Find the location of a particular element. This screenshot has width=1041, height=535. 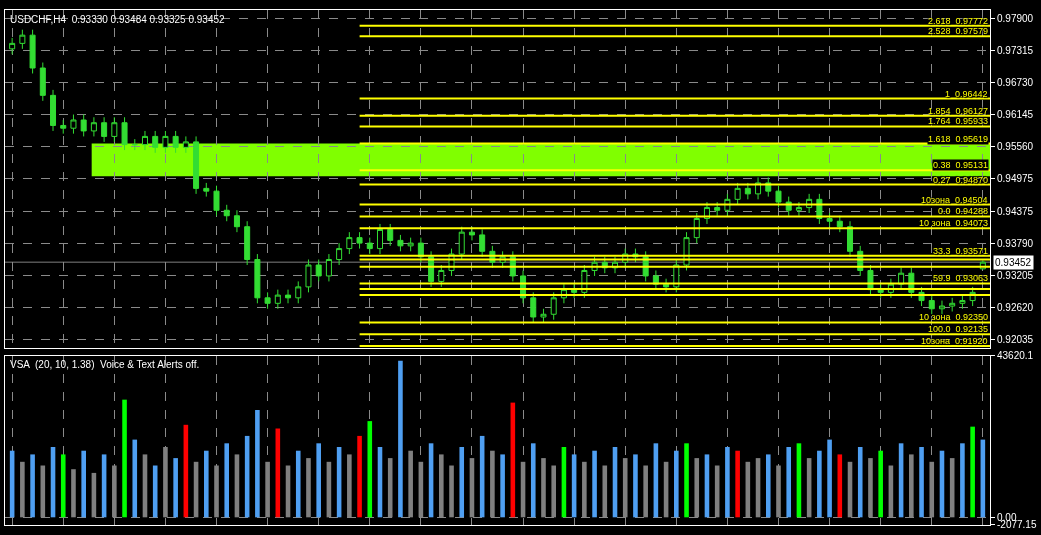

chart-title: USDCHF,H4 0.93330 0.93484 0.93325 0.93452 is located at coordinates (118, 19).